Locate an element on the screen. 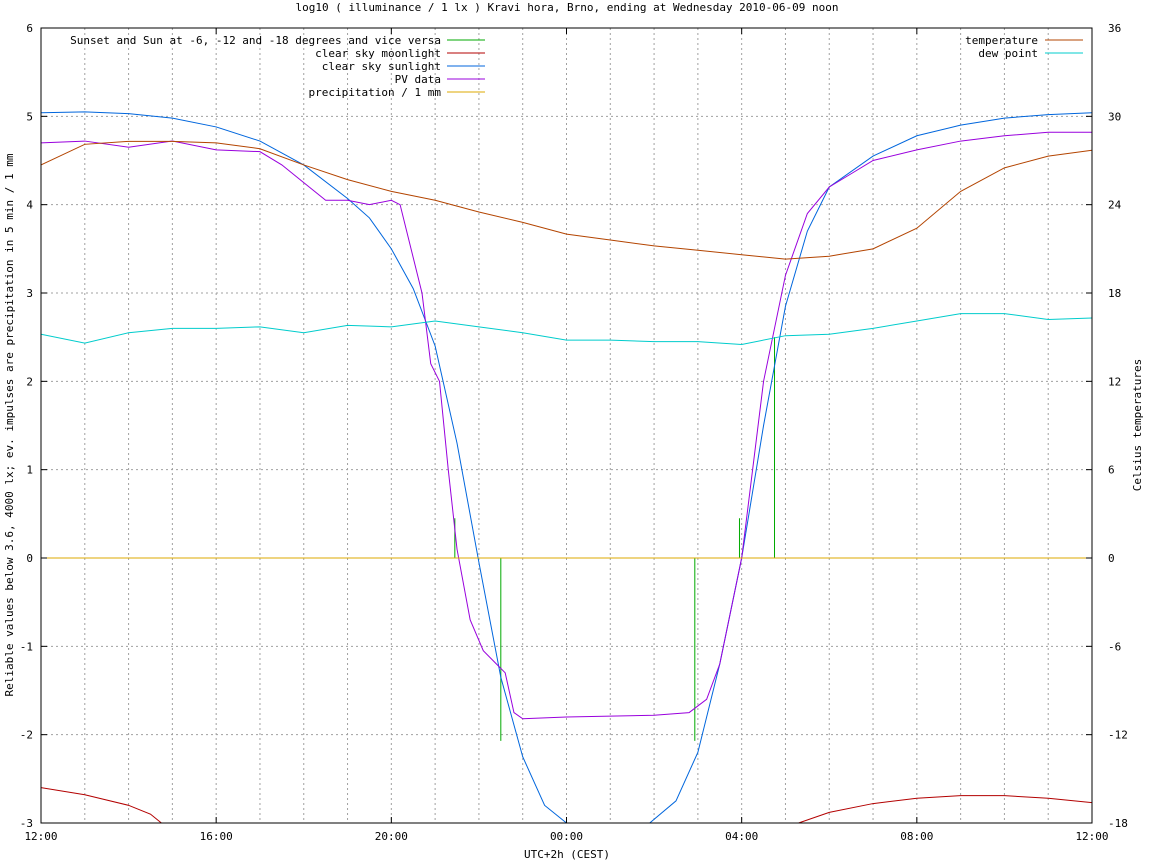  y2-tick-label: 24 is located at coordinates (1115, 205).